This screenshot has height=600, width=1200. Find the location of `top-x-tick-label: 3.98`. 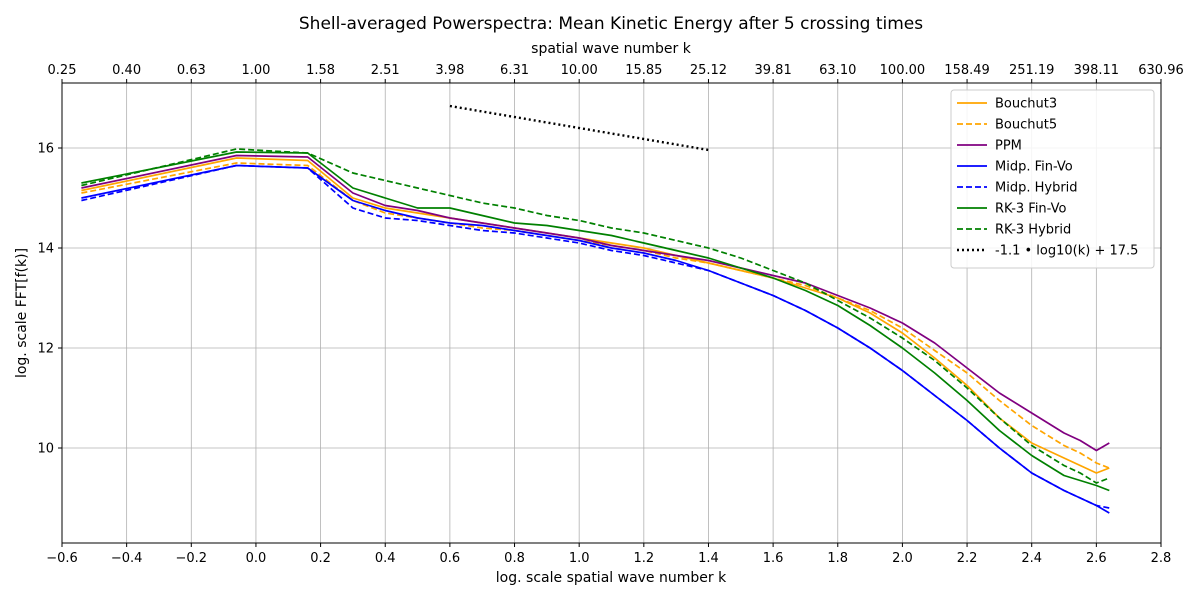

top-x-tick-label: 3.98 is located at coordinates (449, 70).